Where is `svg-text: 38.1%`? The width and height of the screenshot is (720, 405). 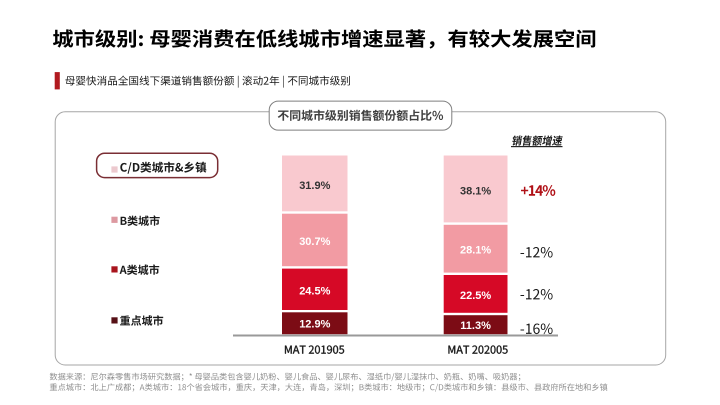 svg-text: 38.1% is located at coordinates (475, 192).